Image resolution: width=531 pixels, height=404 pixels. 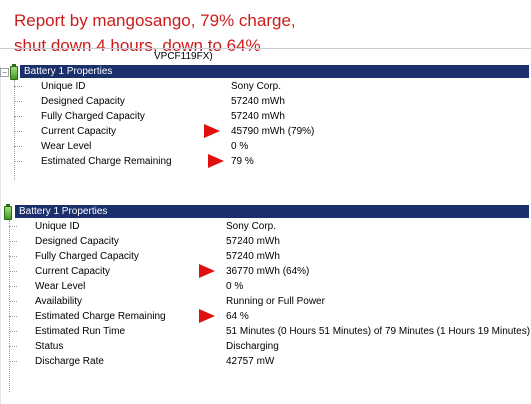 I want to click on collapse-toggle: −, so click(x=4, y=72).